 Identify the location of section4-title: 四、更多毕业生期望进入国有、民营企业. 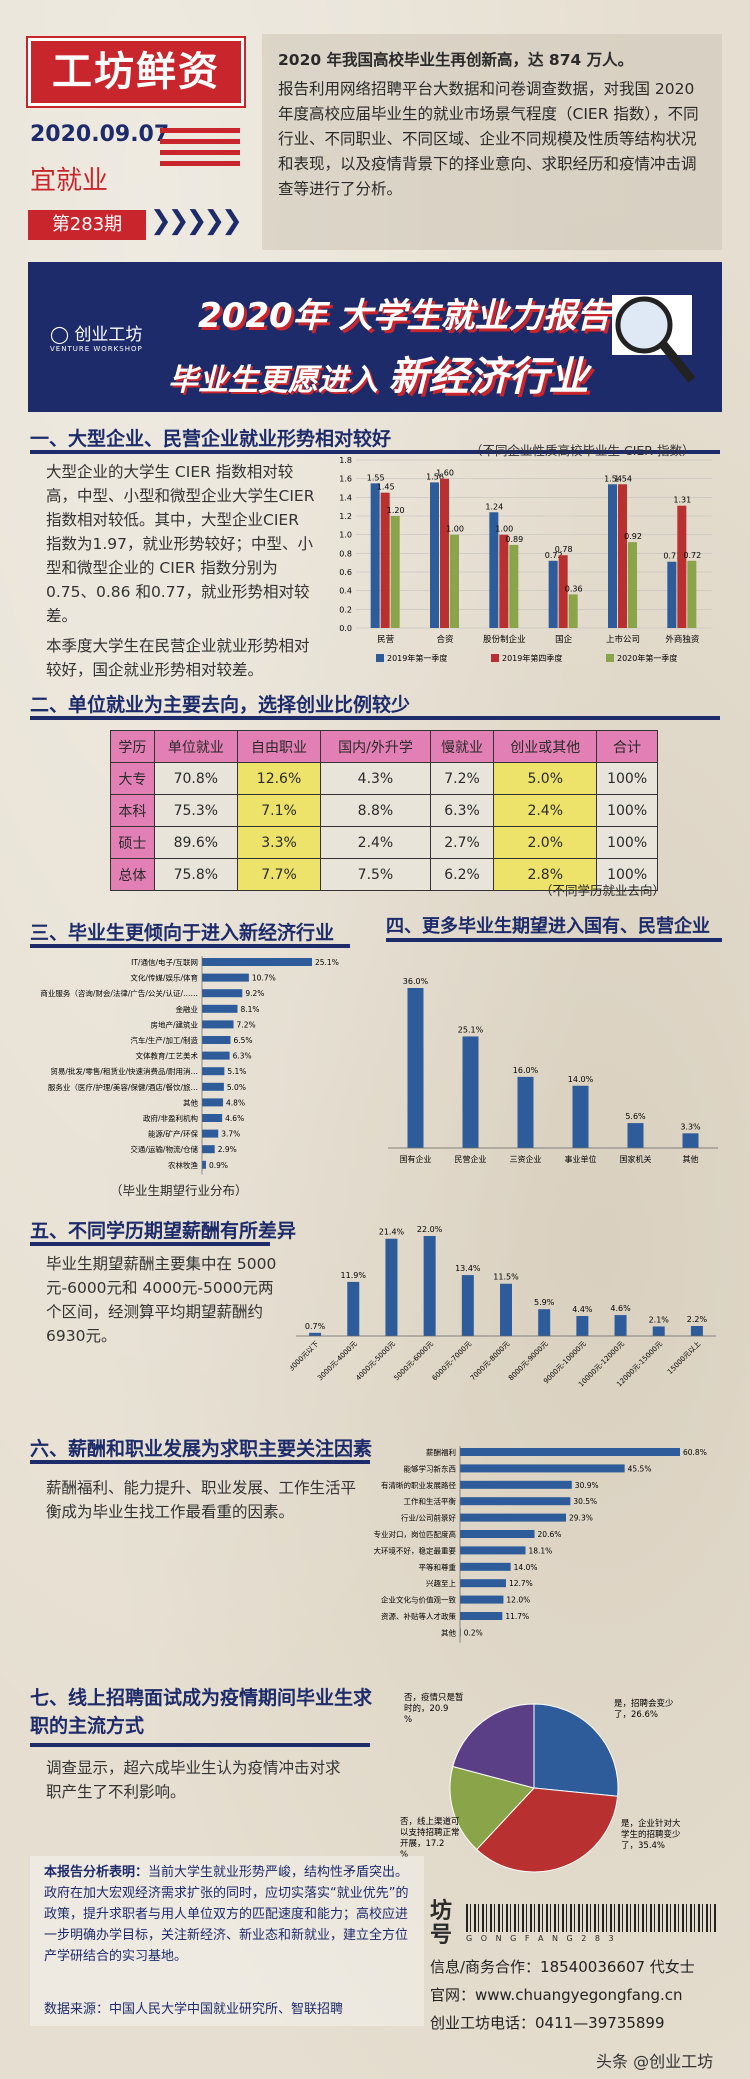
(548, 926).